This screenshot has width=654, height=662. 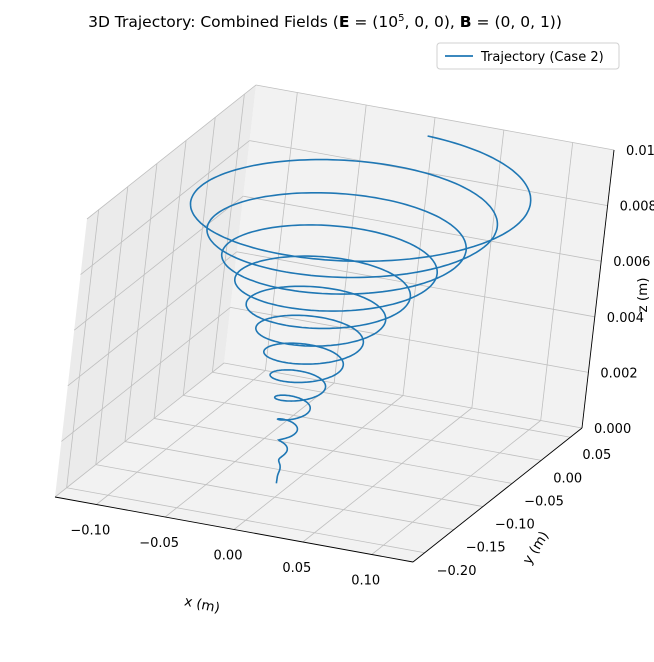 I want to click on x-tick-label: −0.05, so click(x=159, y=543).